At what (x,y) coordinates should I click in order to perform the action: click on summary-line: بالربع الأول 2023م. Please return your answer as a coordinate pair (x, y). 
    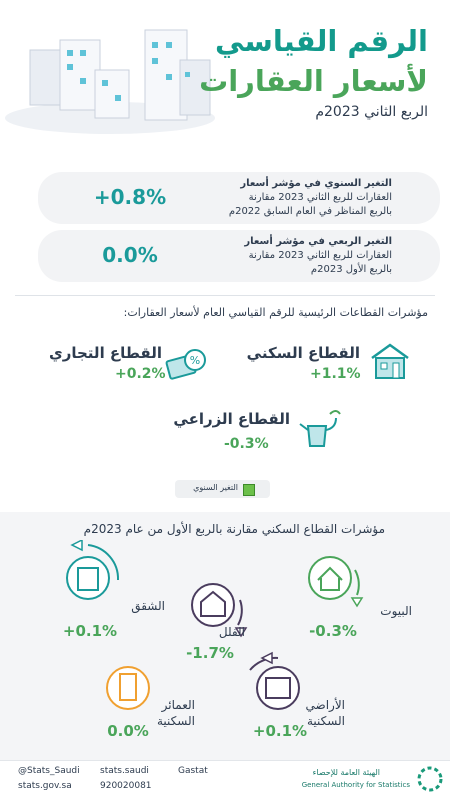
    Looking at the image, I should click on (351, 269).